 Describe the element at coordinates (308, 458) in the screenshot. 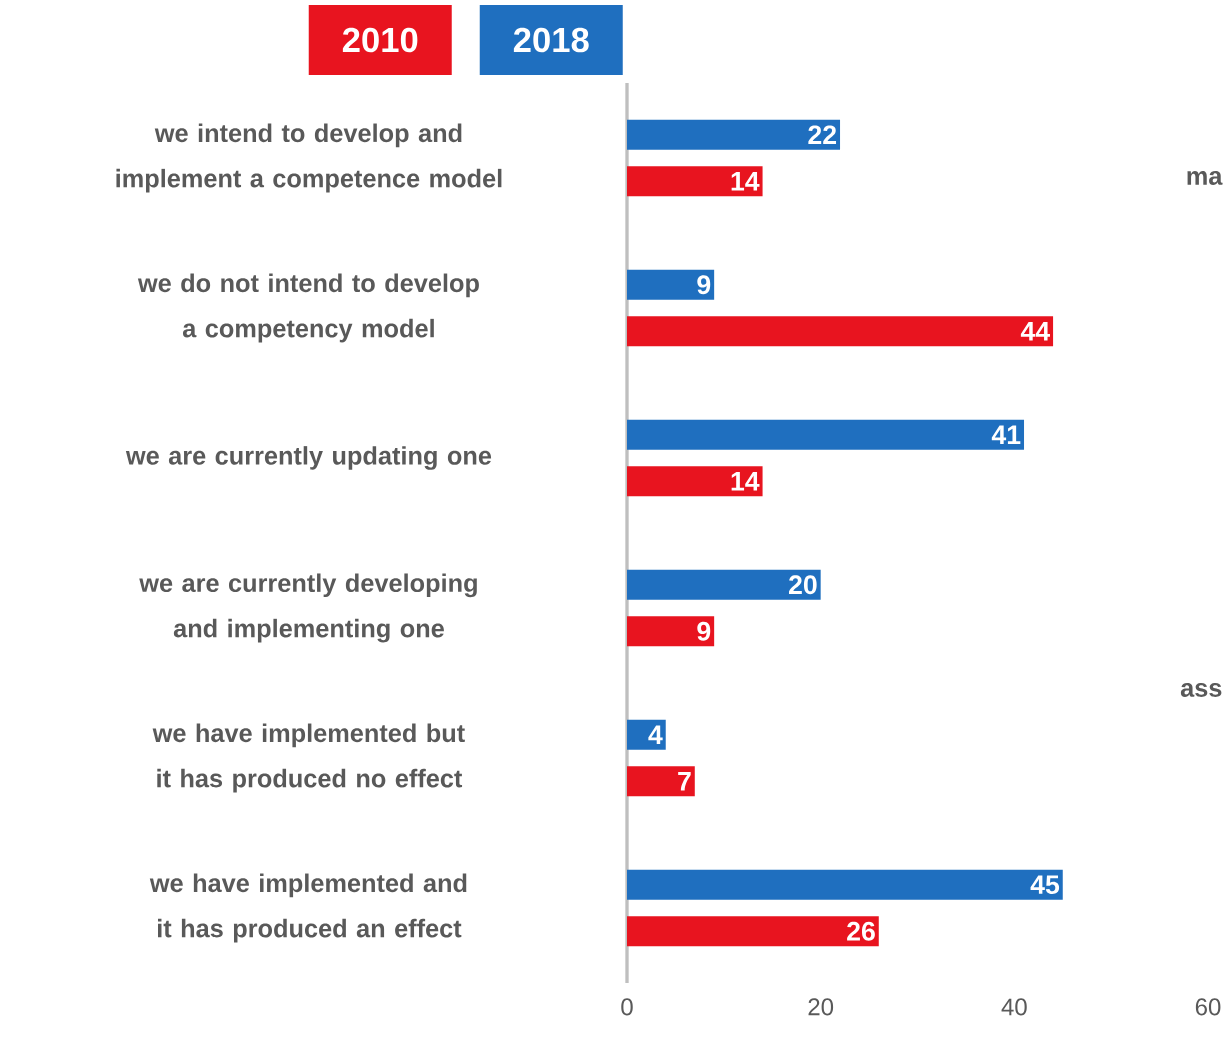

I see `y-tick-label: we are currently updating one` at that location.